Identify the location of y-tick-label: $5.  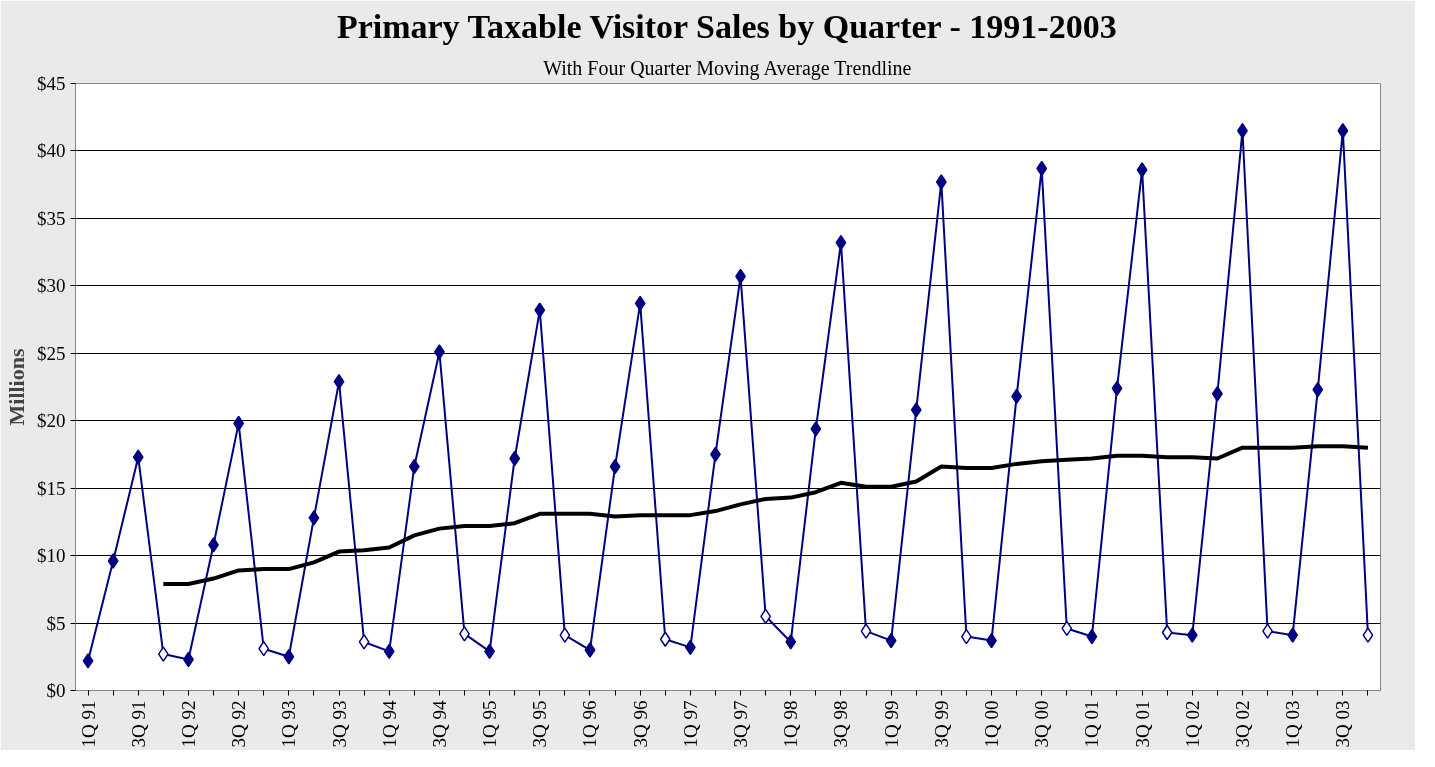
(56, 623).